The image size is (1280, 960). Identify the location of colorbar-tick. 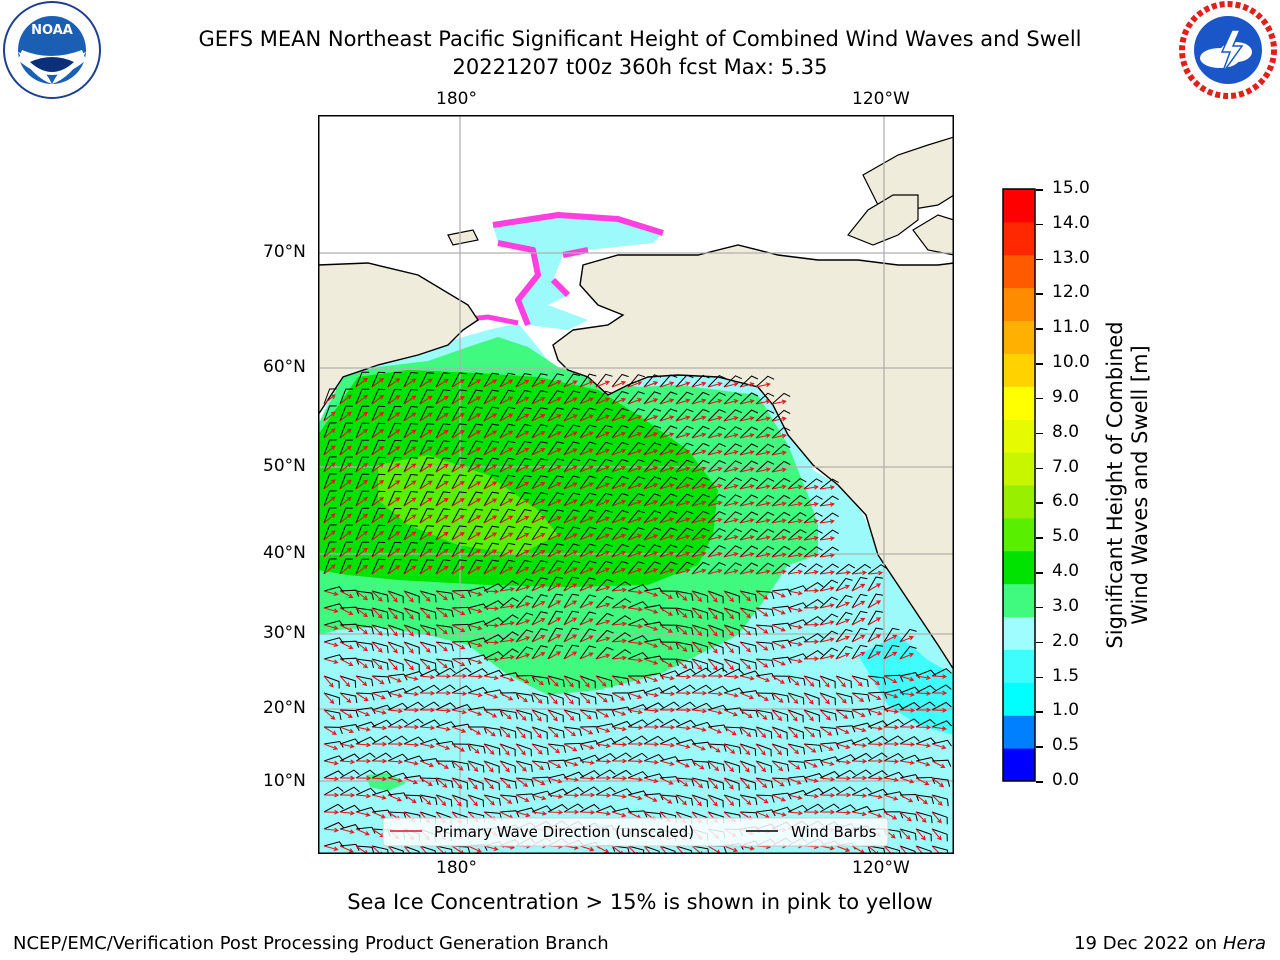
(1039, 190).